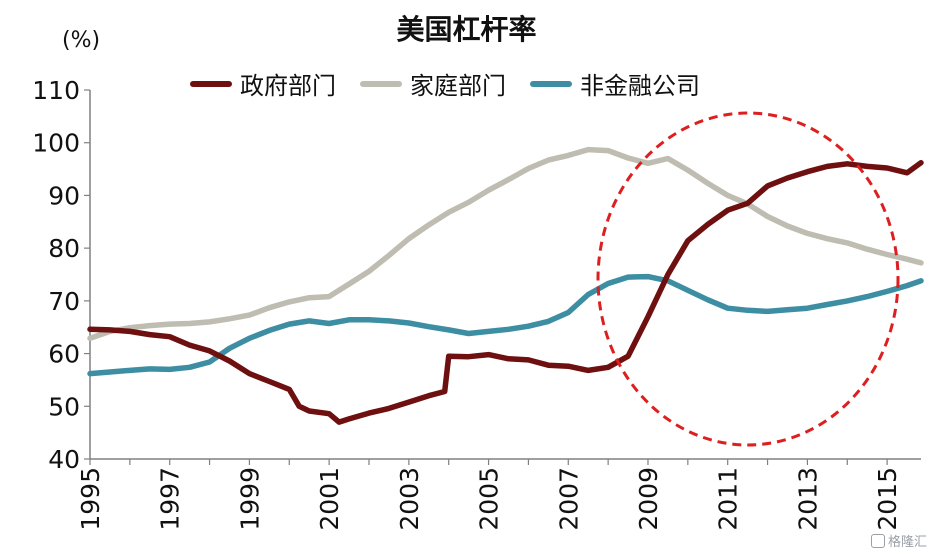 Image resolution: width=933 pixels, height=554 pixels. I want to click on y-unit-label: (%), so click(81, 40).